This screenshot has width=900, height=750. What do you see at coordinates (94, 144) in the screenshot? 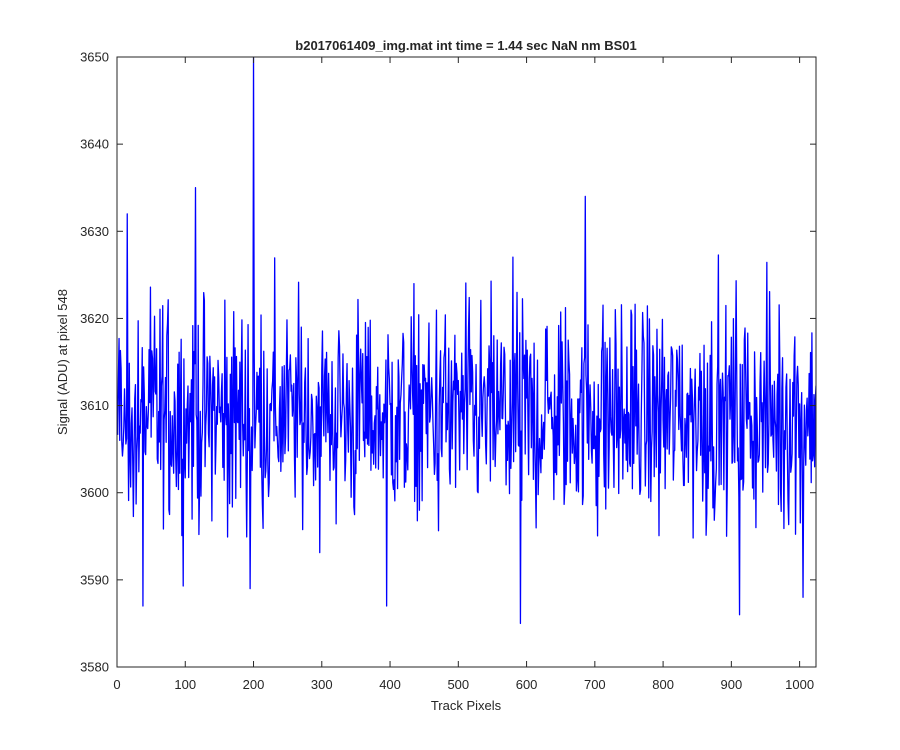
I see `y-tick-label: 3640` at bounding box center [94, 144].